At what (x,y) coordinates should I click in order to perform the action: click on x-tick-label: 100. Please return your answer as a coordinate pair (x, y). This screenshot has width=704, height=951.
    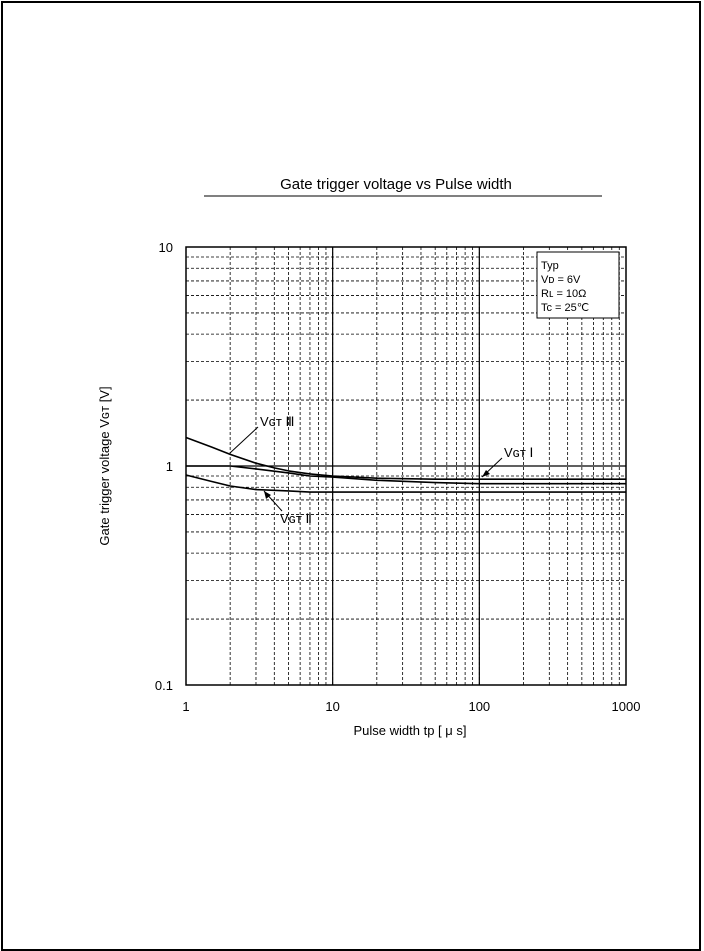
    Looking at the image, I should click on (479, 706).